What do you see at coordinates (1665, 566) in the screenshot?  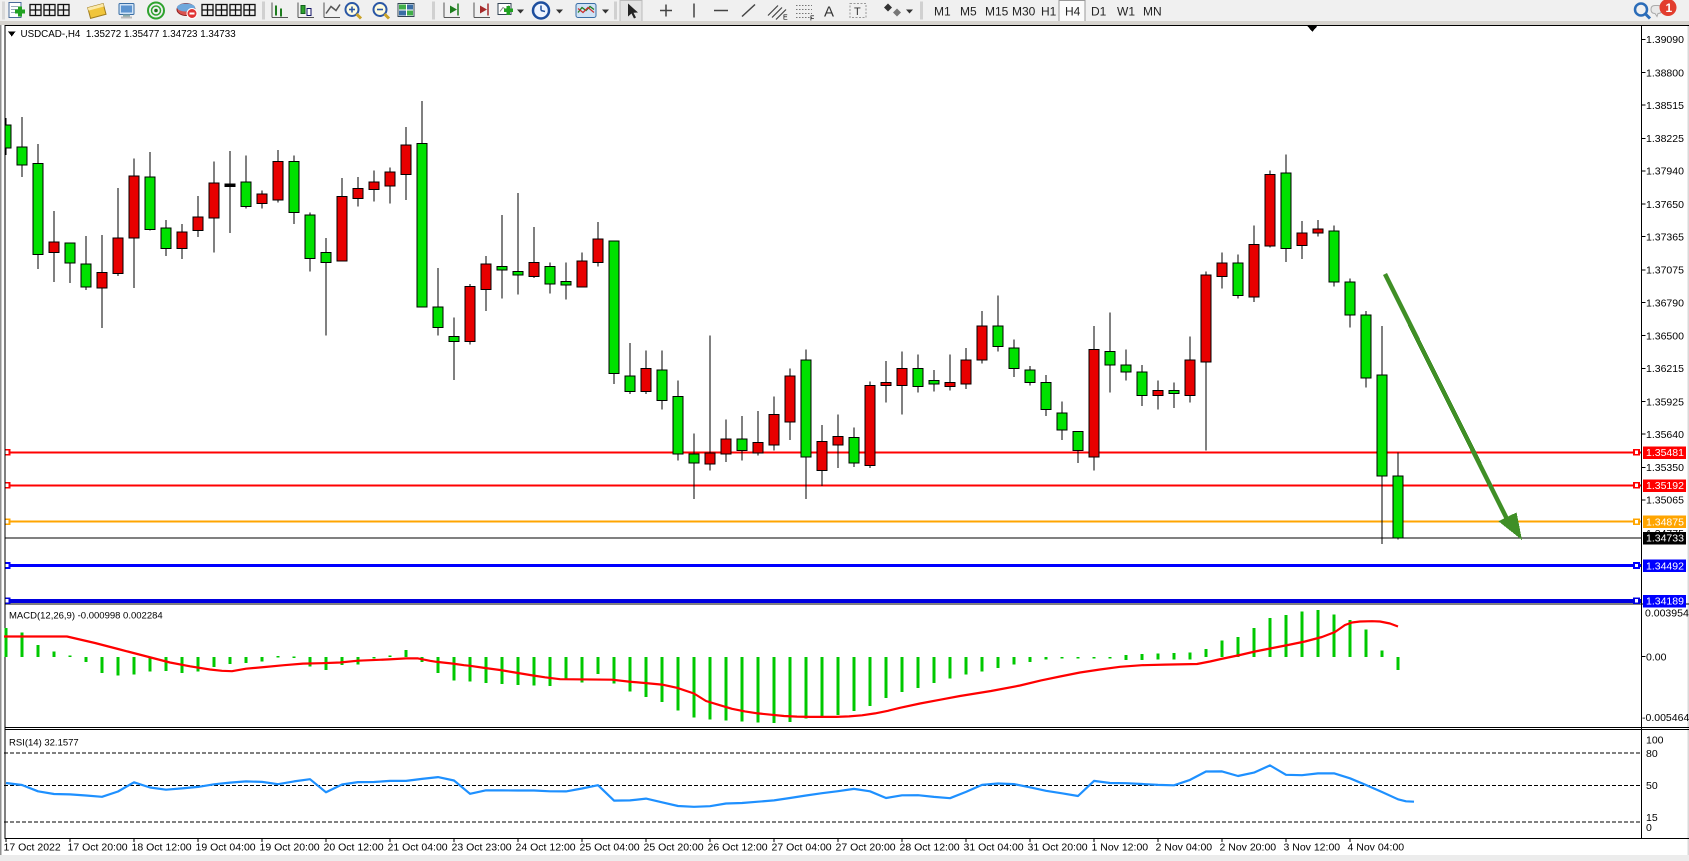 I see `svg-text: 1.34492` at bounding box center [1665, 566].